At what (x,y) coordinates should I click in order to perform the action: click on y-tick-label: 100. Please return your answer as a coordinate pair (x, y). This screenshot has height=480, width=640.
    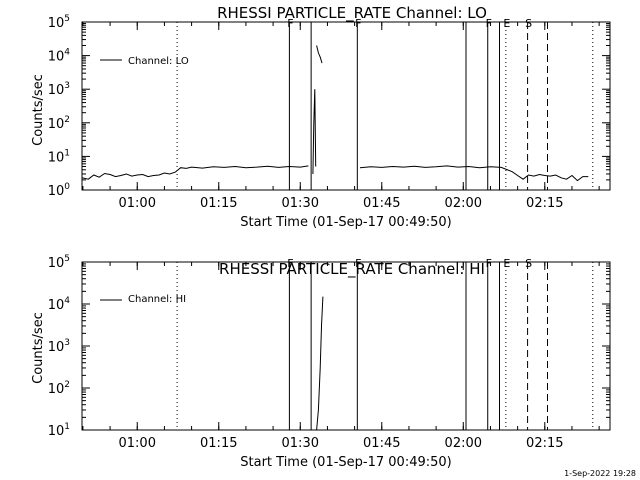
    Looking at the image, I should click on (59, 190).